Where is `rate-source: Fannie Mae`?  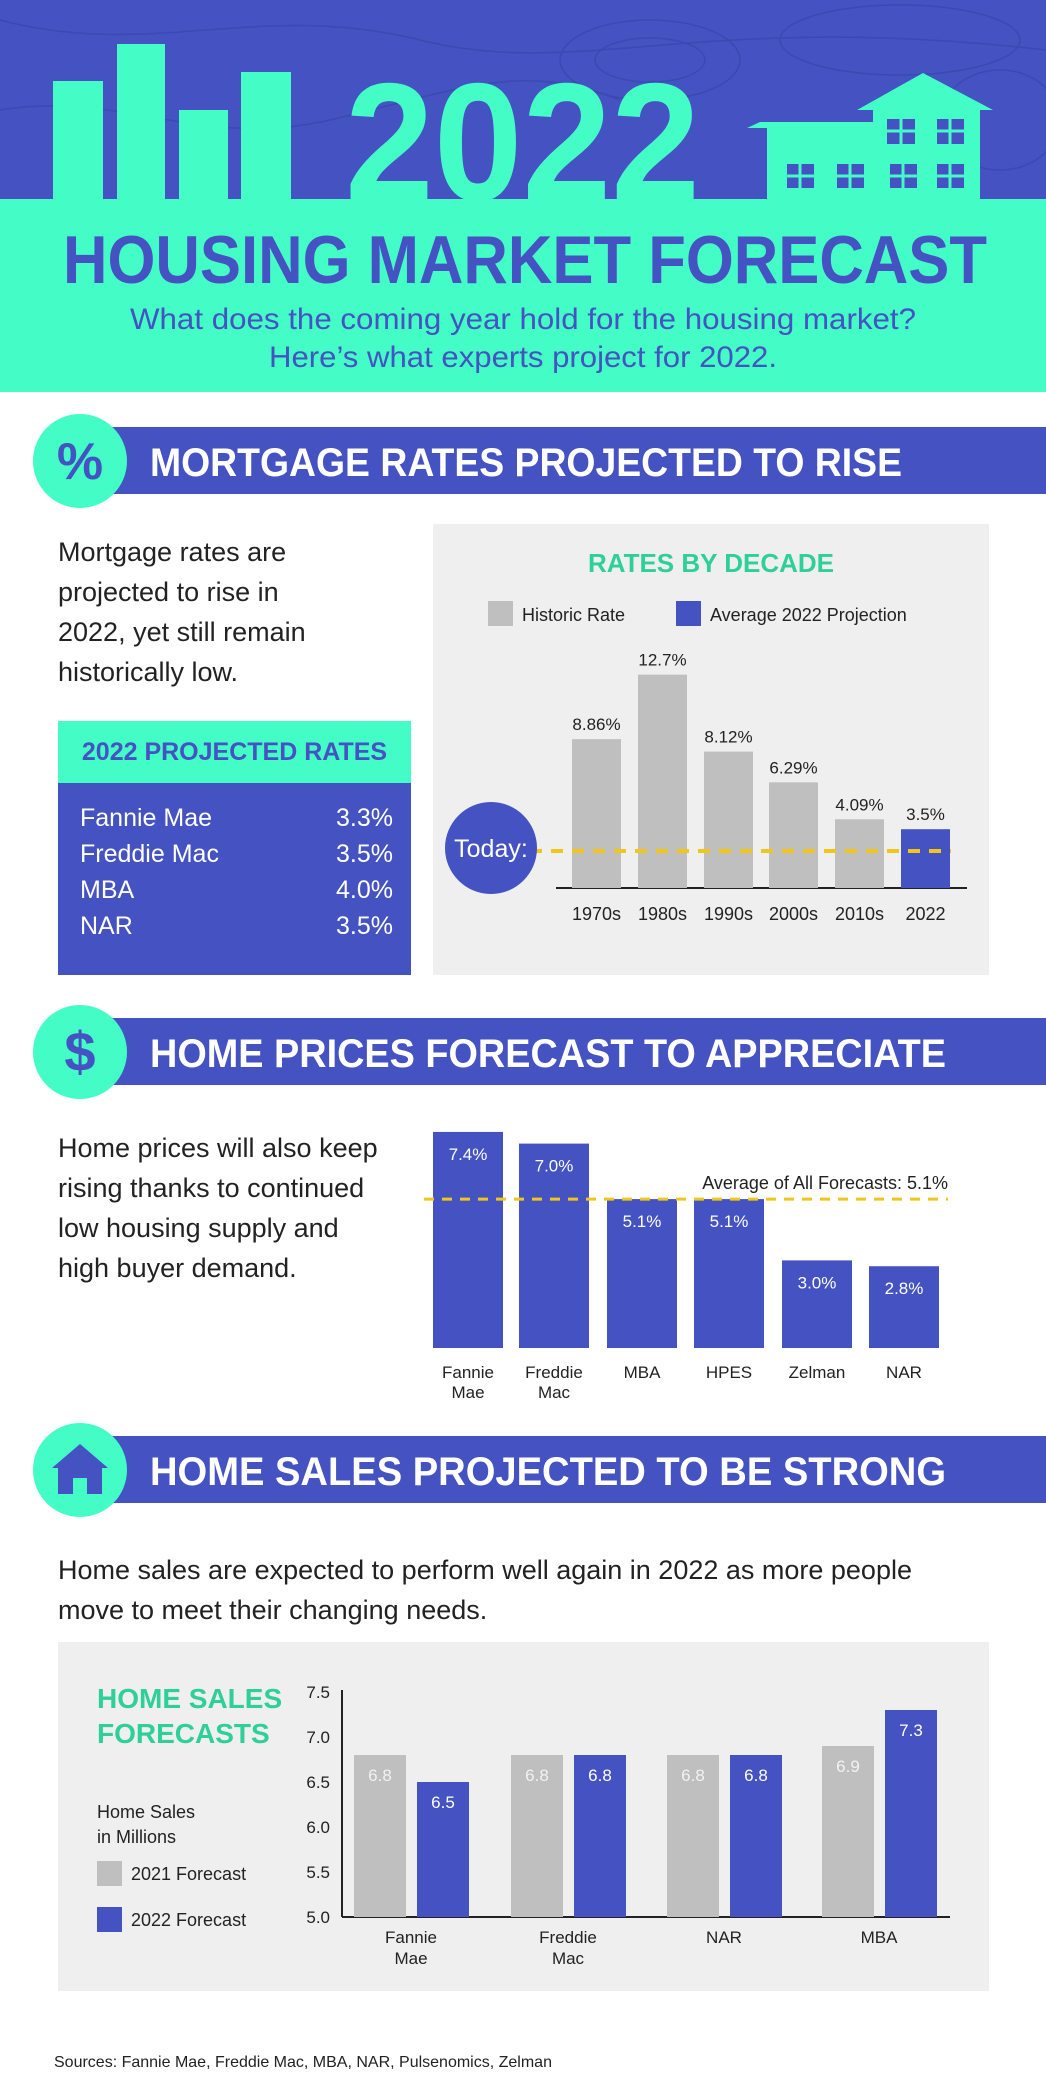 rate-source: Fannie Mae is located at coordinates (146, 817).